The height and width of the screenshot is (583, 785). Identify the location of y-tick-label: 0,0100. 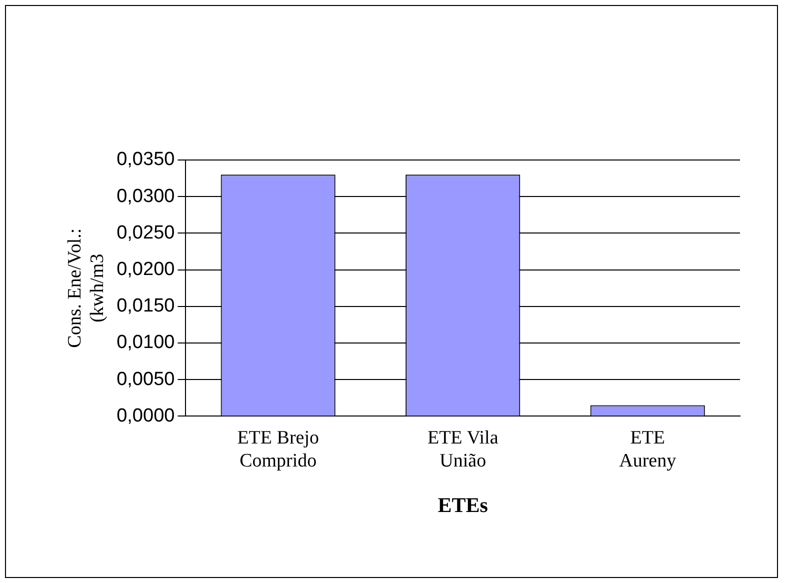
(145, 343).